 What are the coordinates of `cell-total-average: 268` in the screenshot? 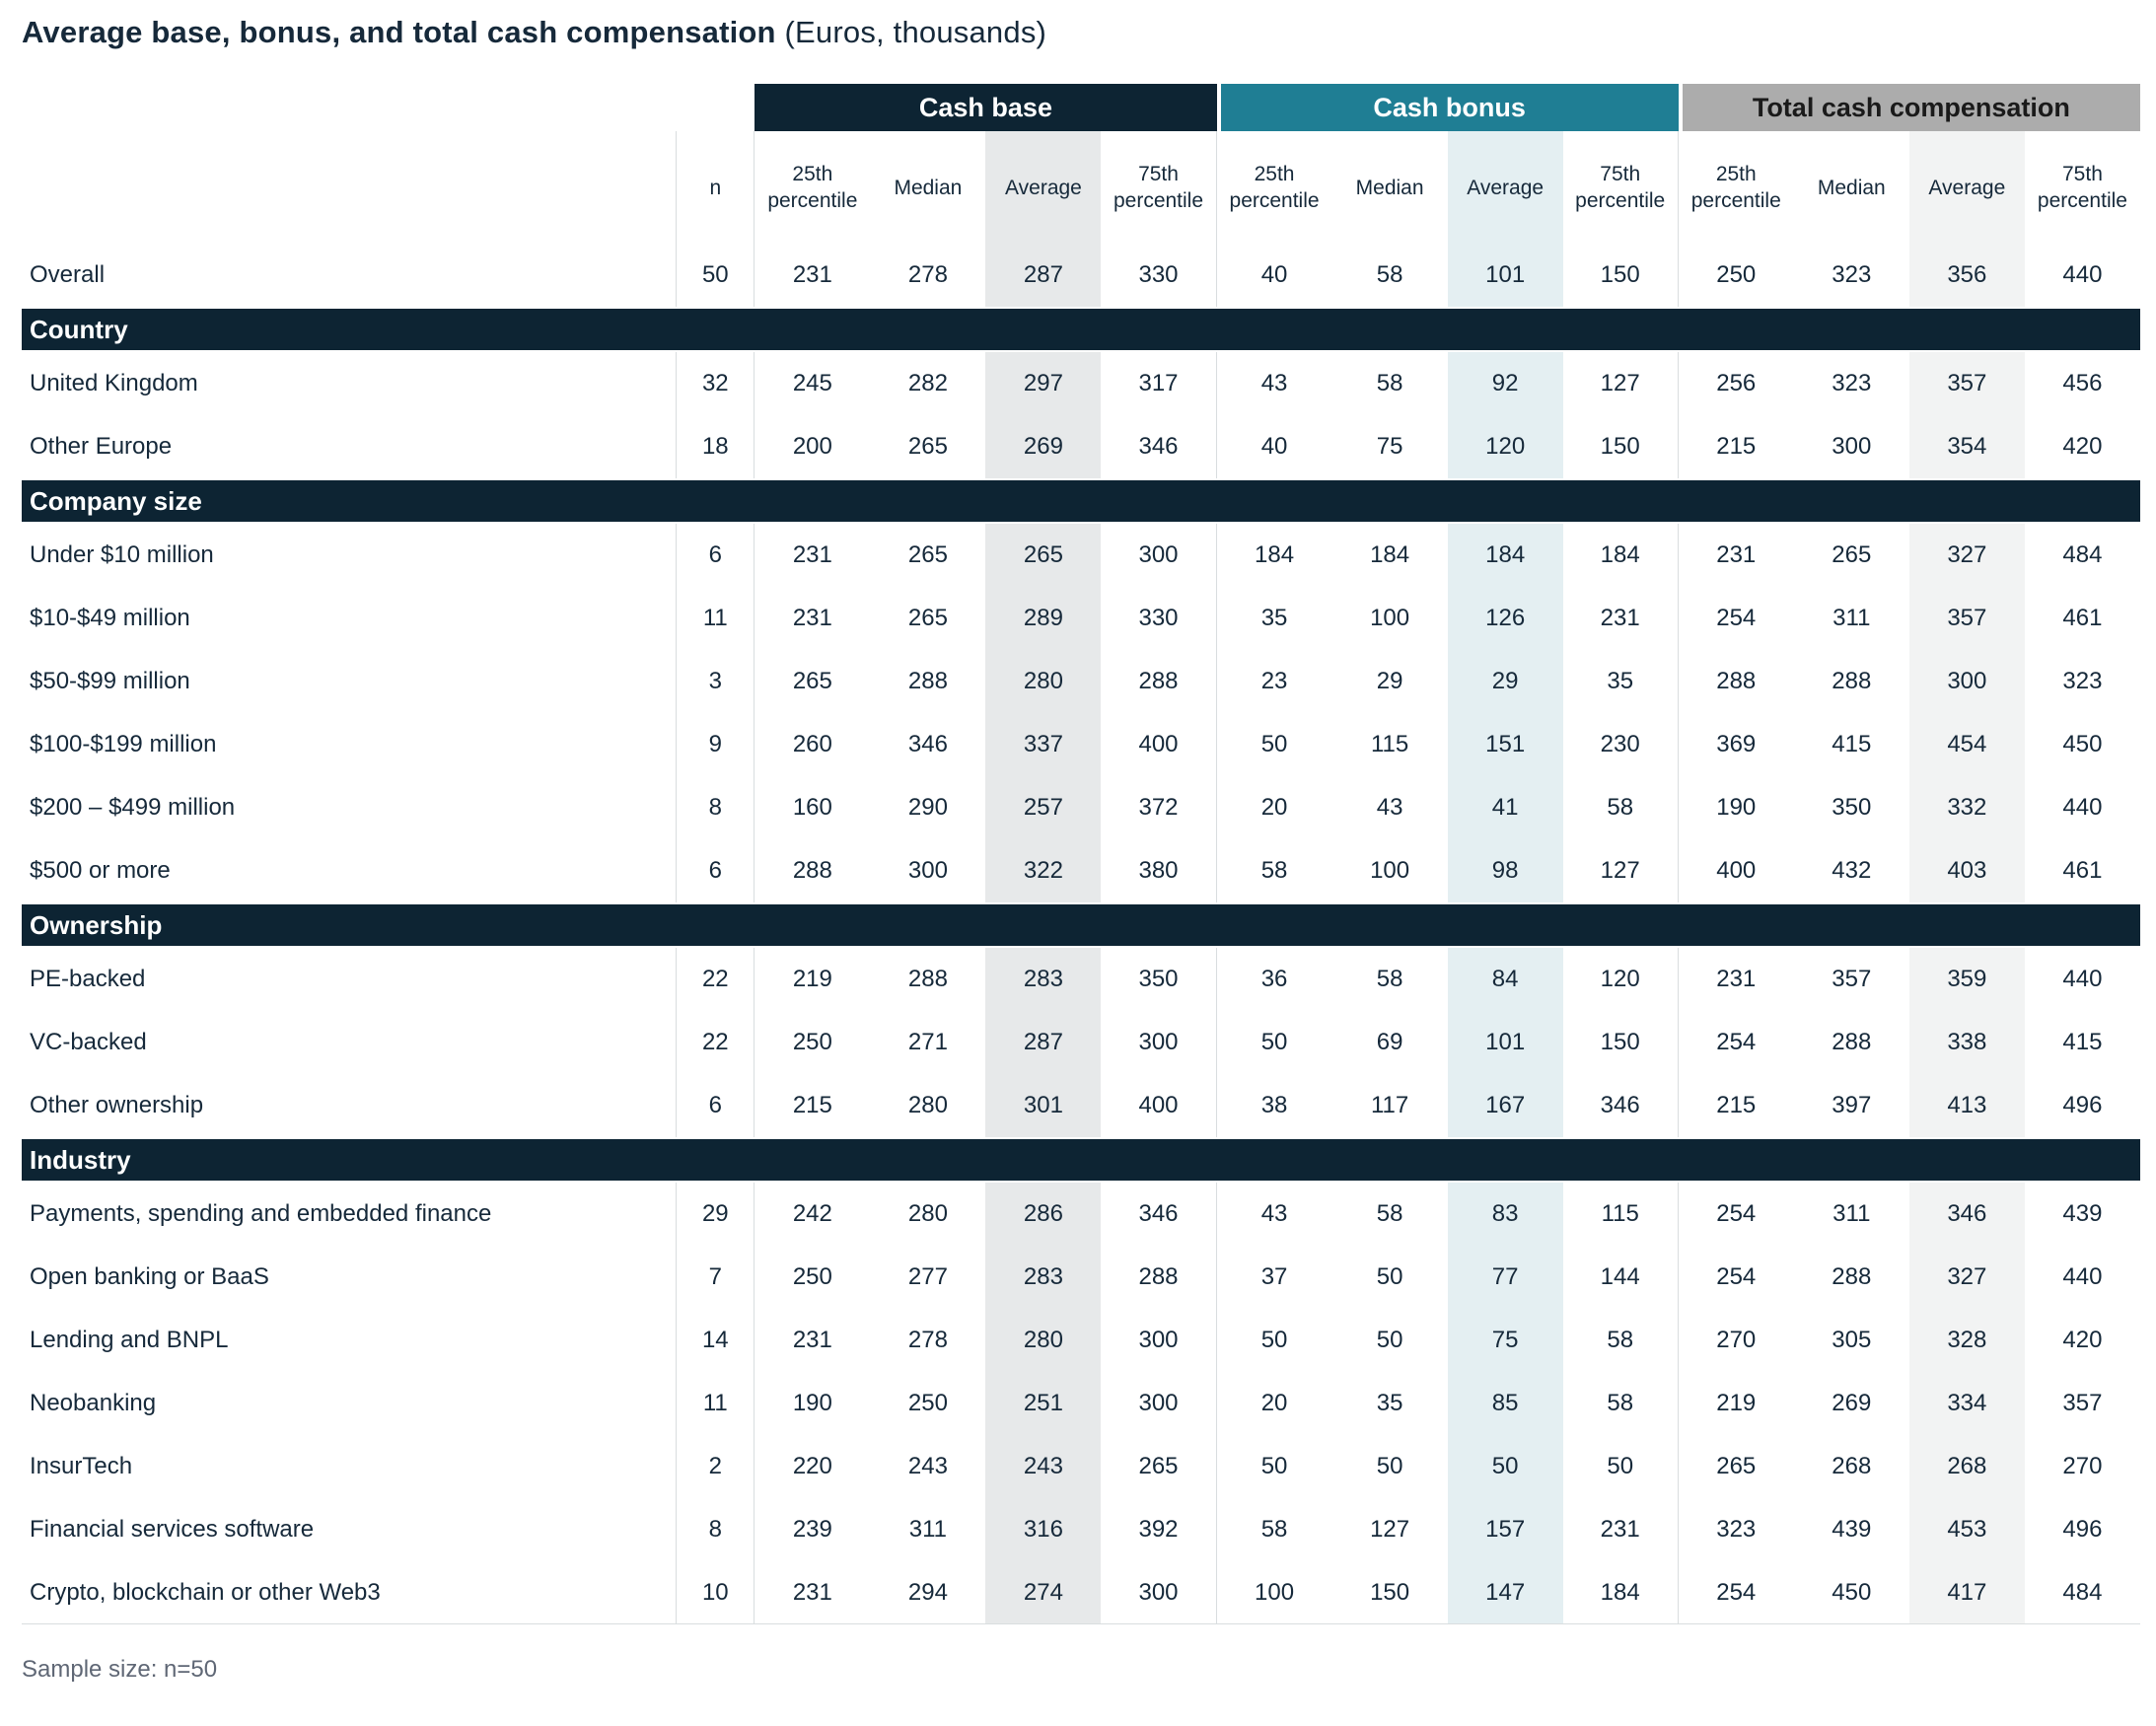 It's located at (1966, 1467).